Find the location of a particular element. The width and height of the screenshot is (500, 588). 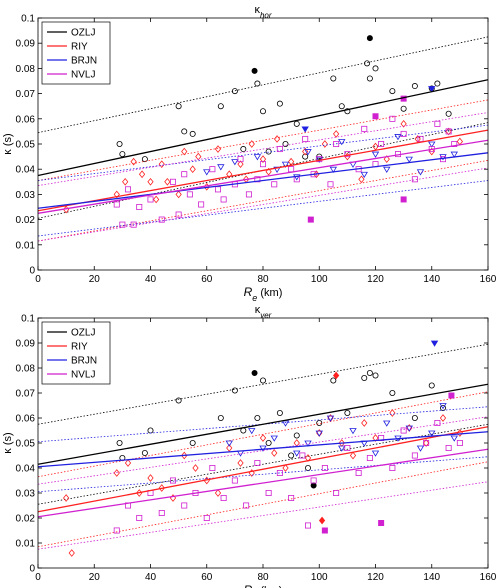

fit-line-brjn is located at coordinates (263, 180).